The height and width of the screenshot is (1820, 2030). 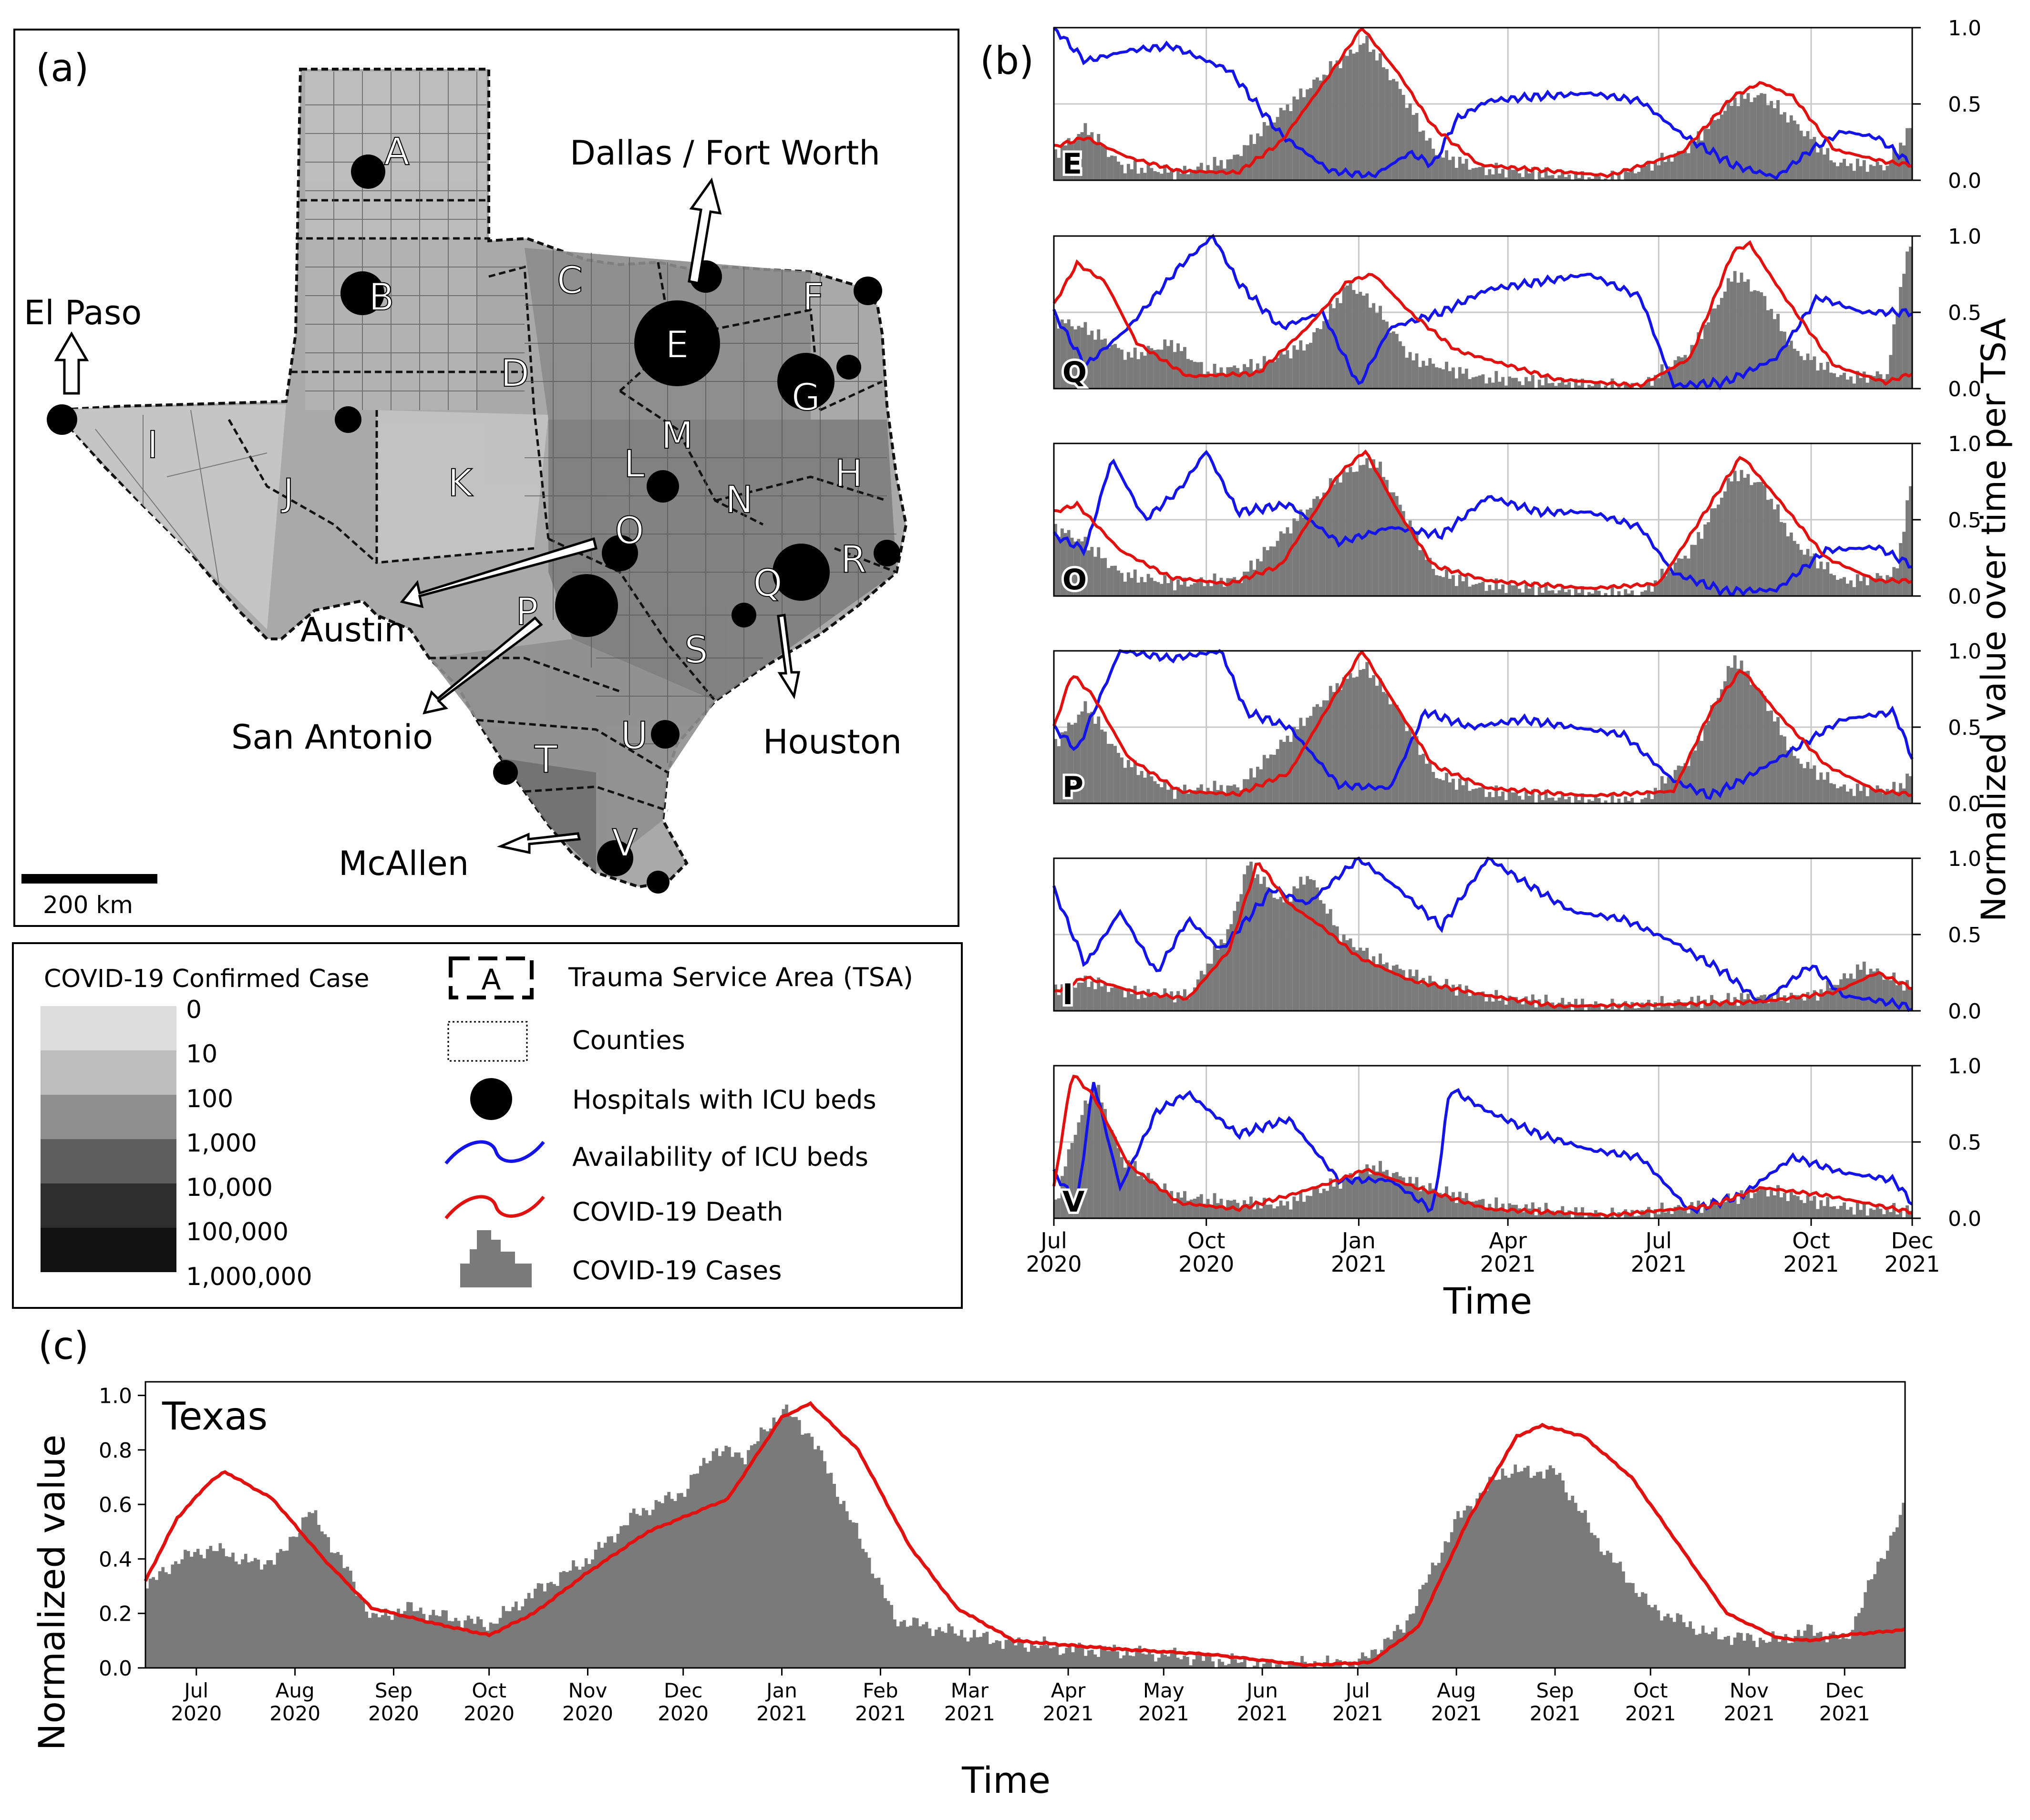 I want to click on arrow-austin, so click(x=499, y=573).